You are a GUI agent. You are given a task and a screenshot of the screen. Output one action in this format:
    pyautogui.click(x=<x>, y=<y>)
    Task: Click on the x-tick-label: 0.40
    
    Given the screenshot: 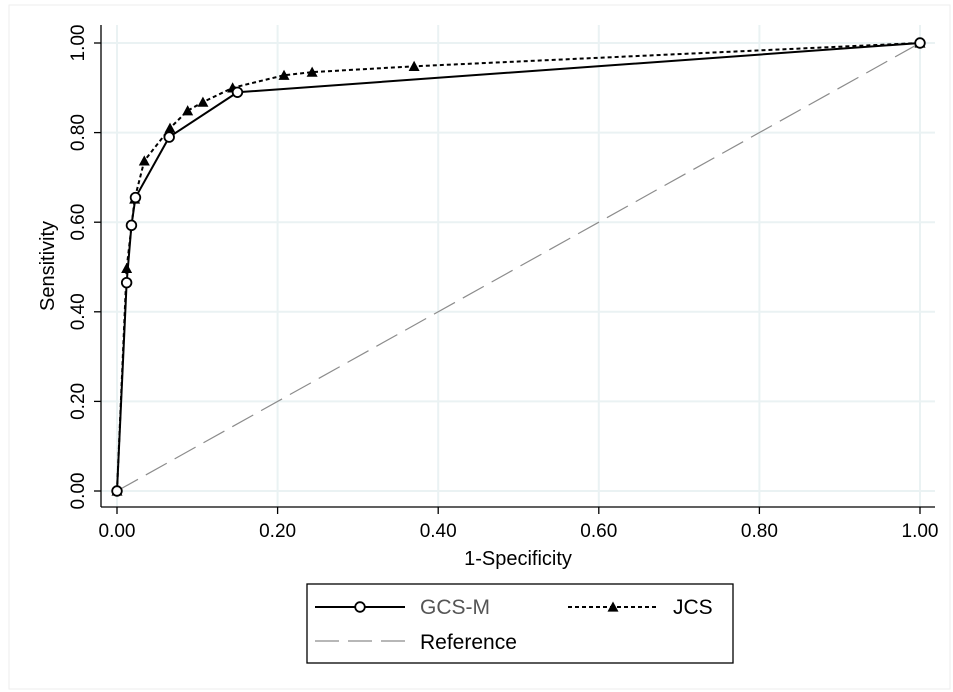 What is the action you would take?
    pyautogui.click(x=438, y=531)
    